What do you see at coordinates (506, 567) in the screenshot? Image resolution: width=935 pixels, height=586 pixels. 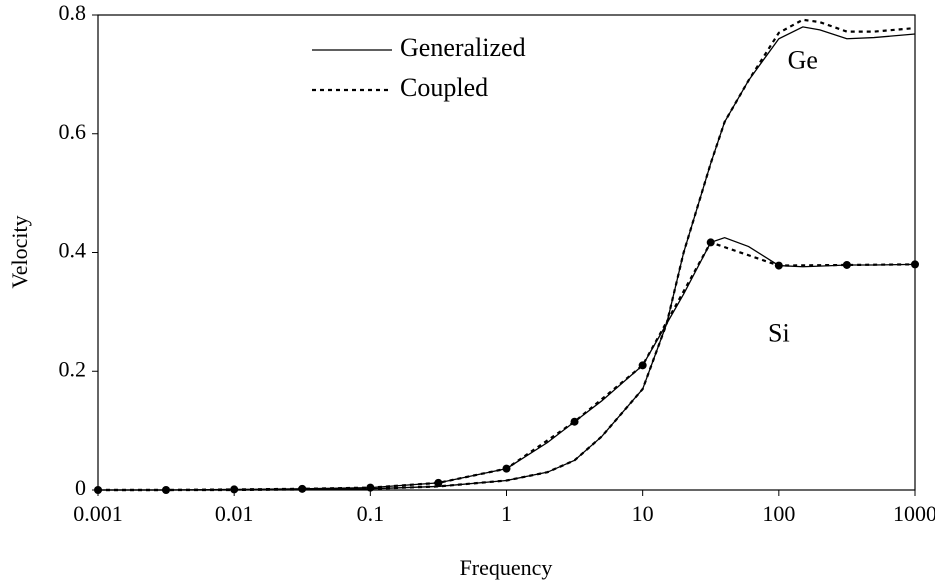 I see `x-axis-label: Frequency` at bounding box center [506, 567].